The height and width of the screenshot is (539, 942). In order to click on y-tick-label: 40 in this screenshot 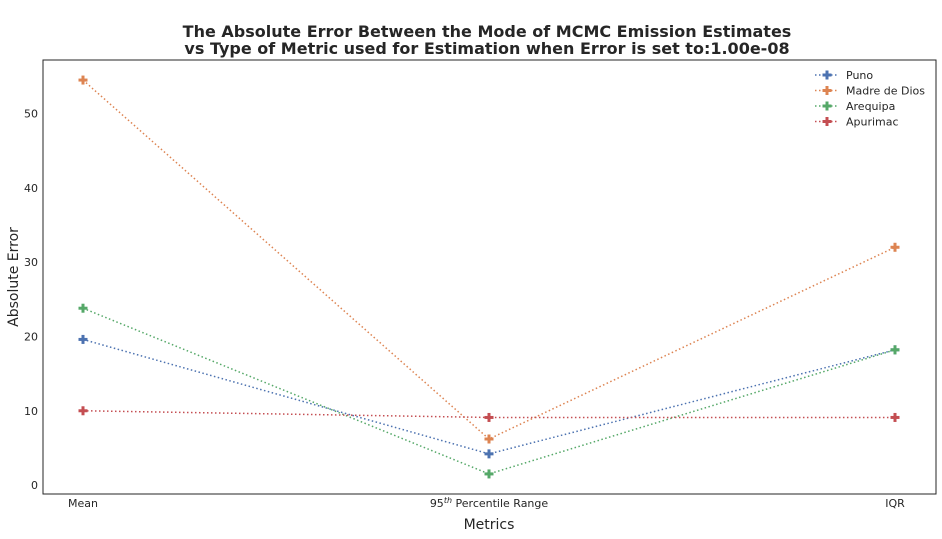, I will do `click(31, 188)`.